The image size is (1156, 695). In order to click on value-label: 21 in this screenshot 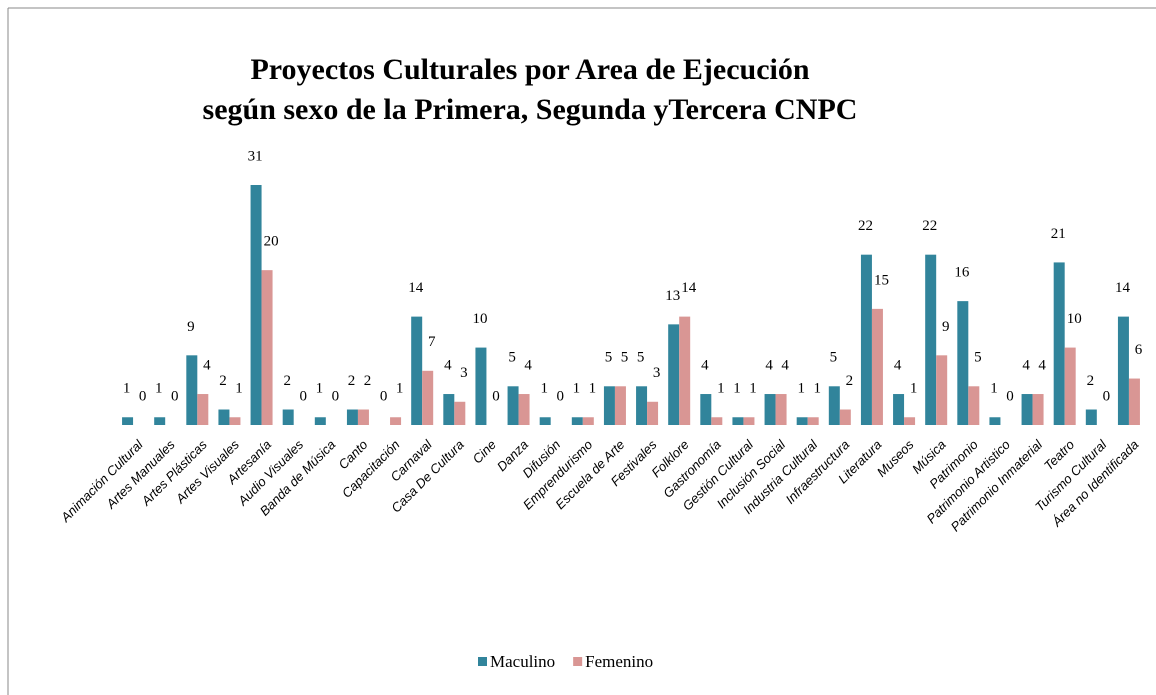, I will do `click(1058, 234)`.